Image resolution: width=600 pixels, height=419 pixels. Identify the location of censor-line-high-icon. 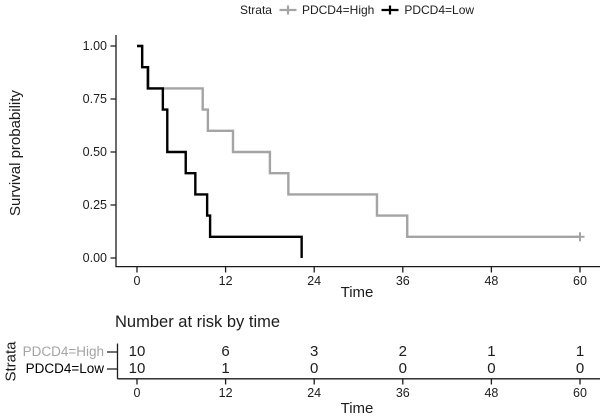
(288, 10).